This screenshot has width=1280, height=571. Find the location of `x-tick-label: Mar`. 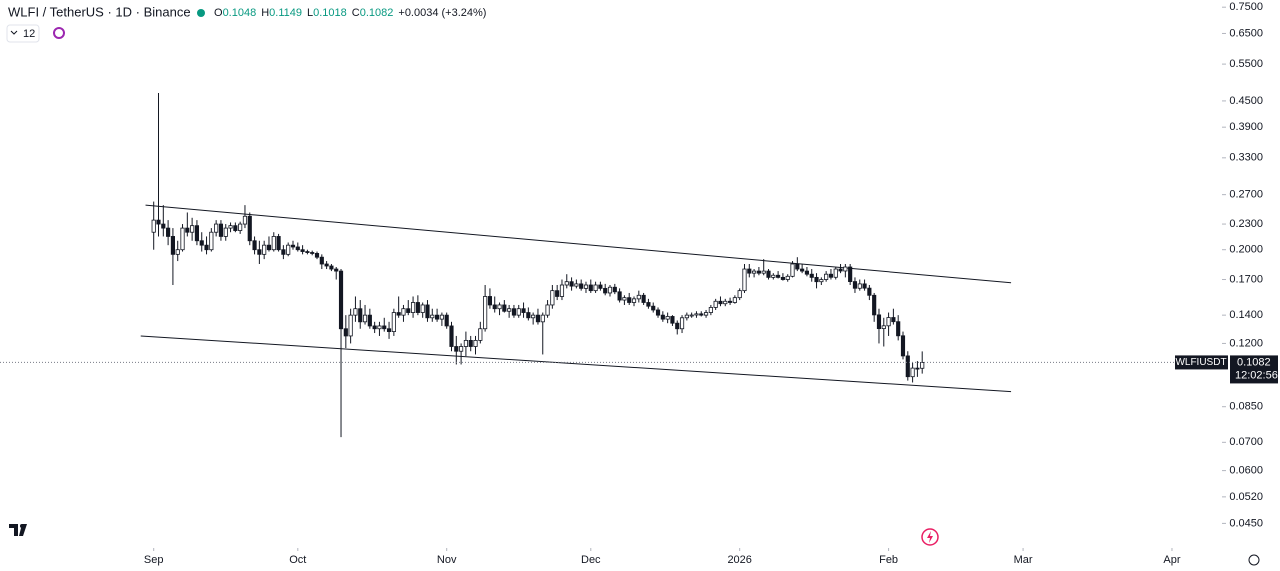

x-tick-label: Mar is located at coordinates (1023, 560).